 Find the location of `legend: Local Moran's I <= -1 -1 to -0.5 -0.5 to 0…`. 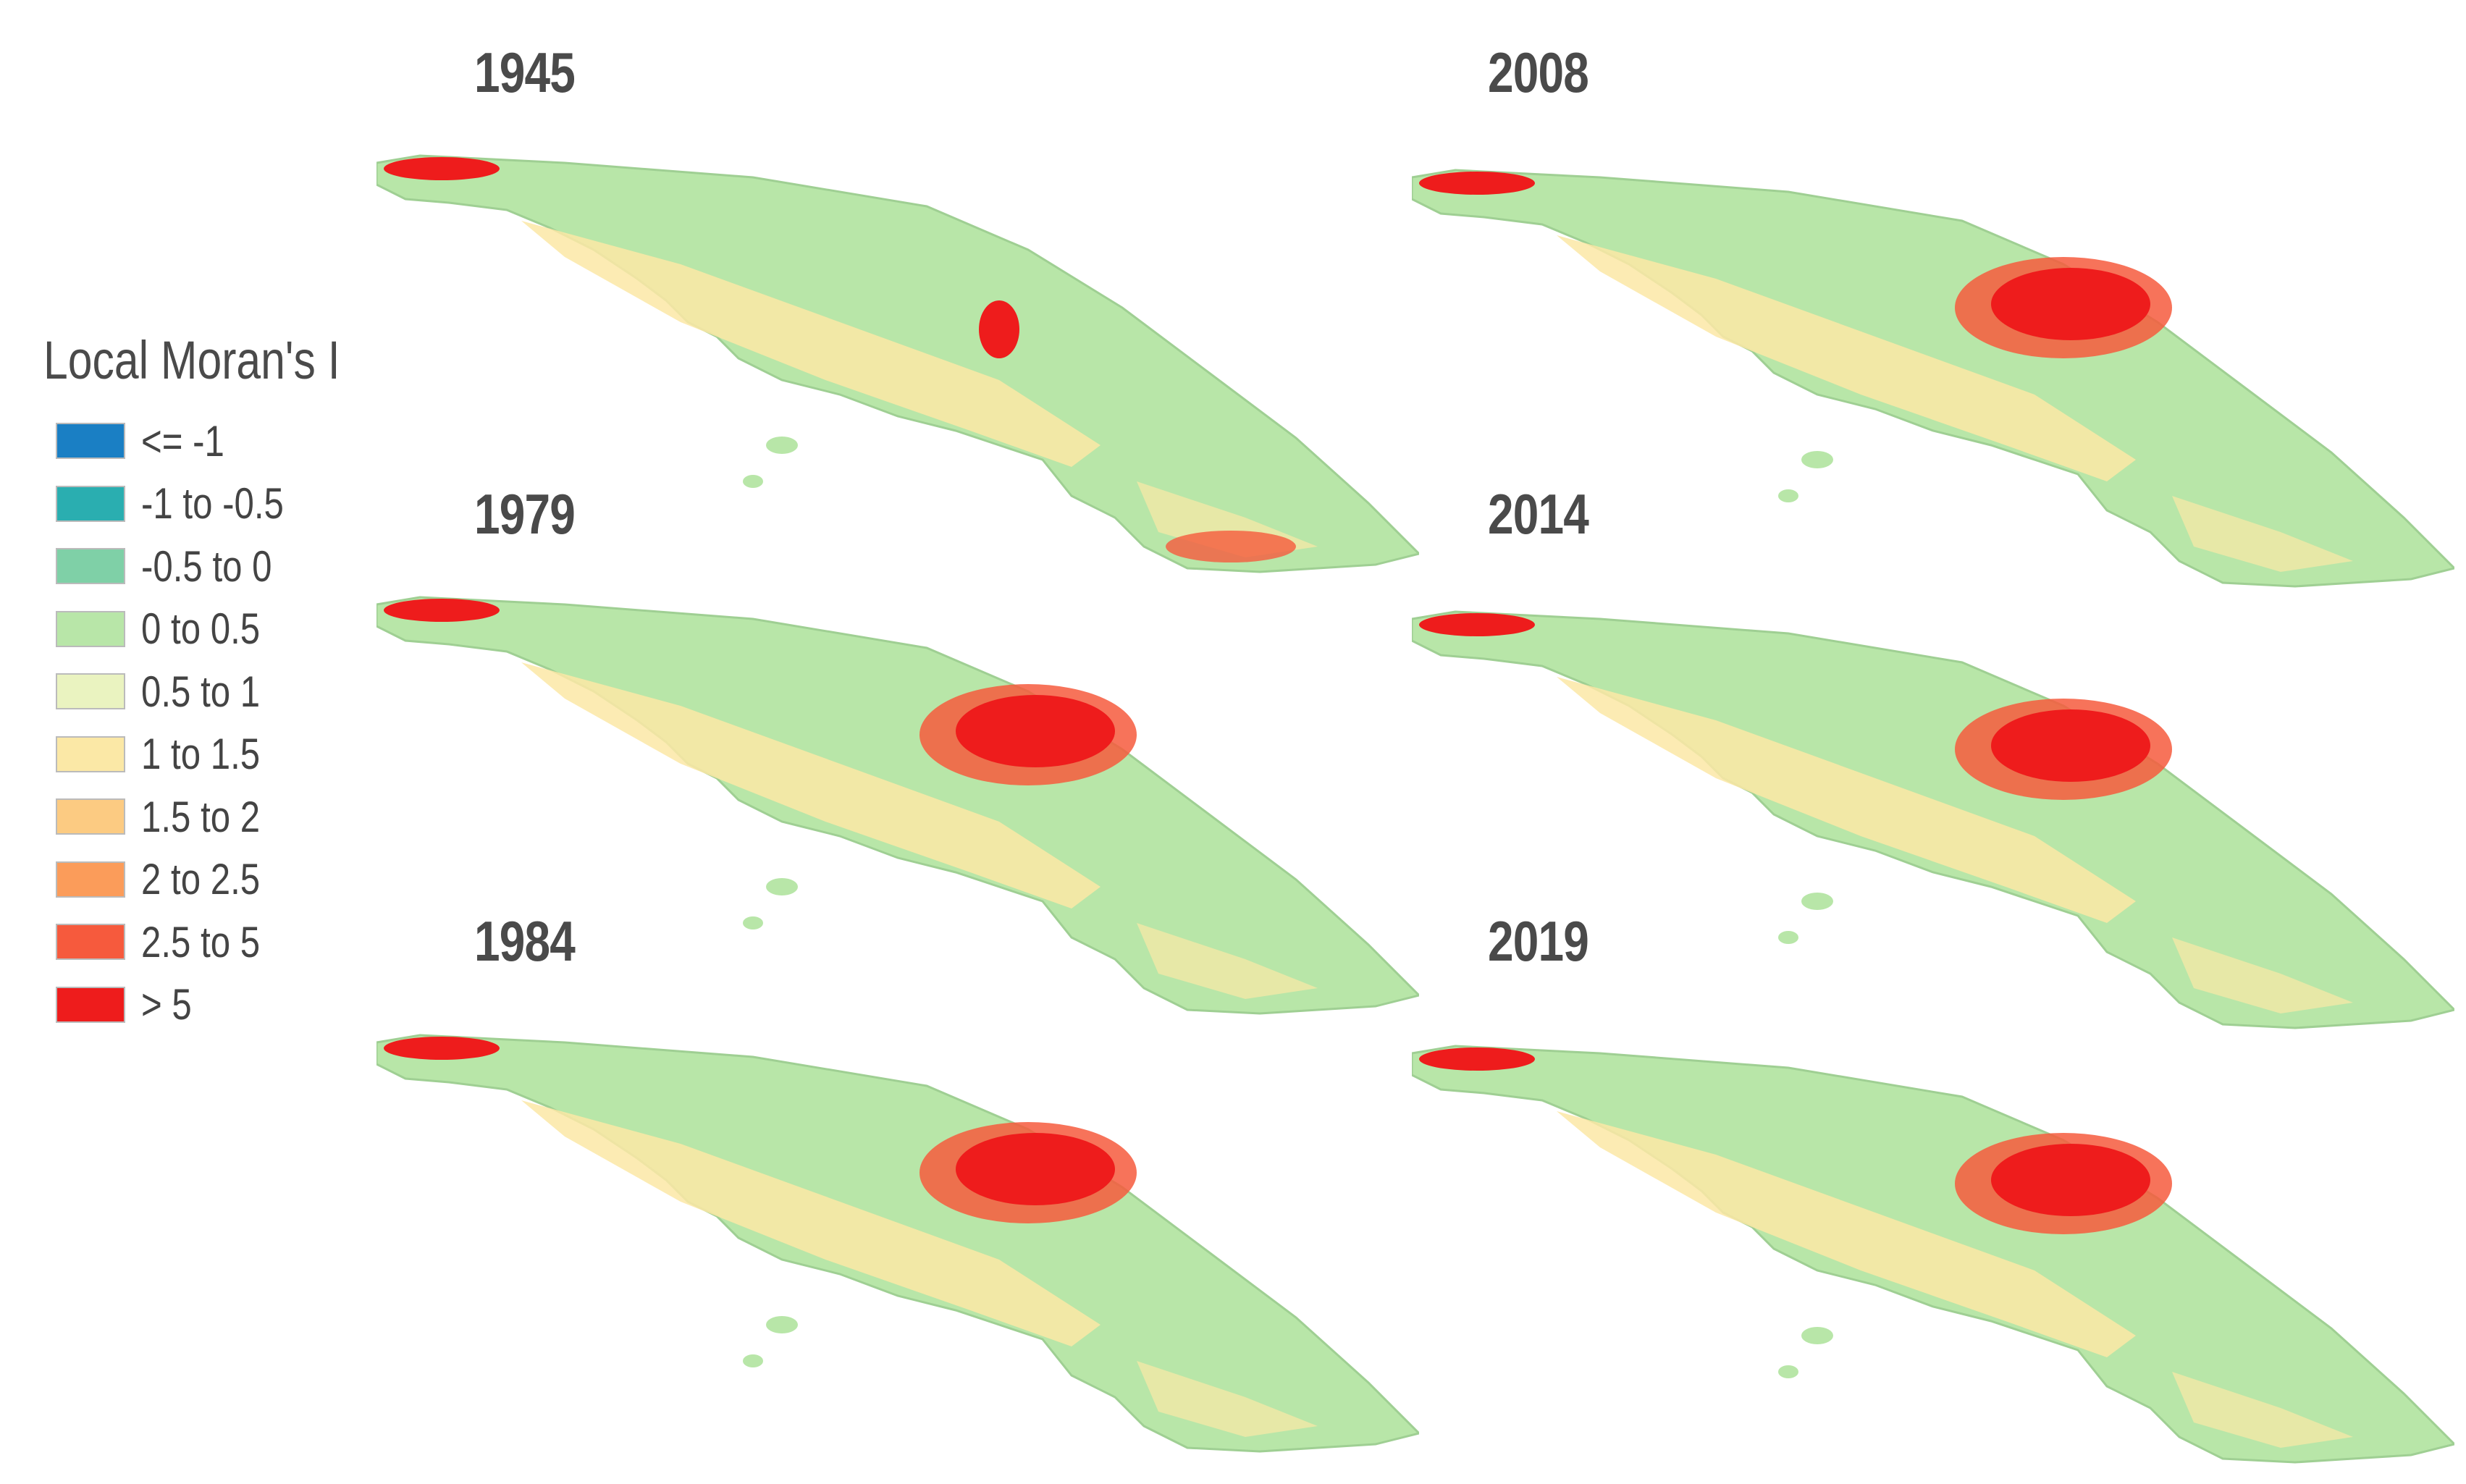

legend: Local Moran's I <= -1 -1 to -0.5 -0.5 to 0… is located at coordinates (209, 682).